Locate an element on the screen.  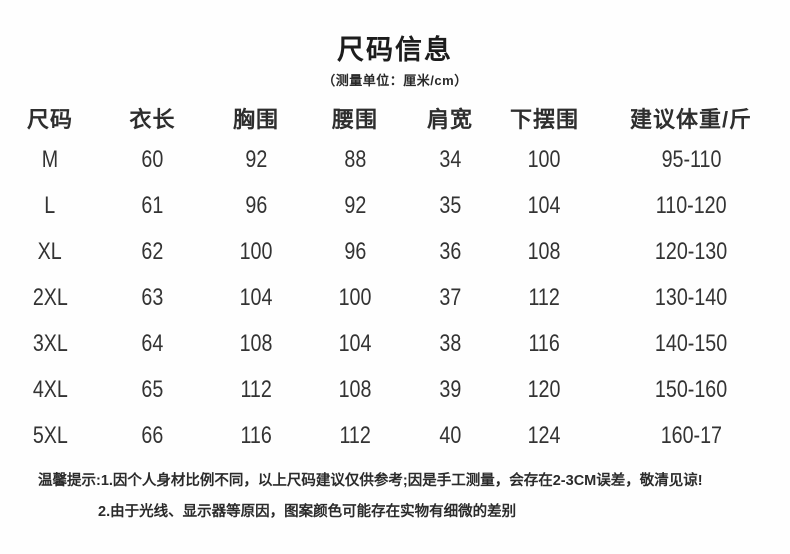
cell-text: 120-130 is located at coordinates (691, 251).